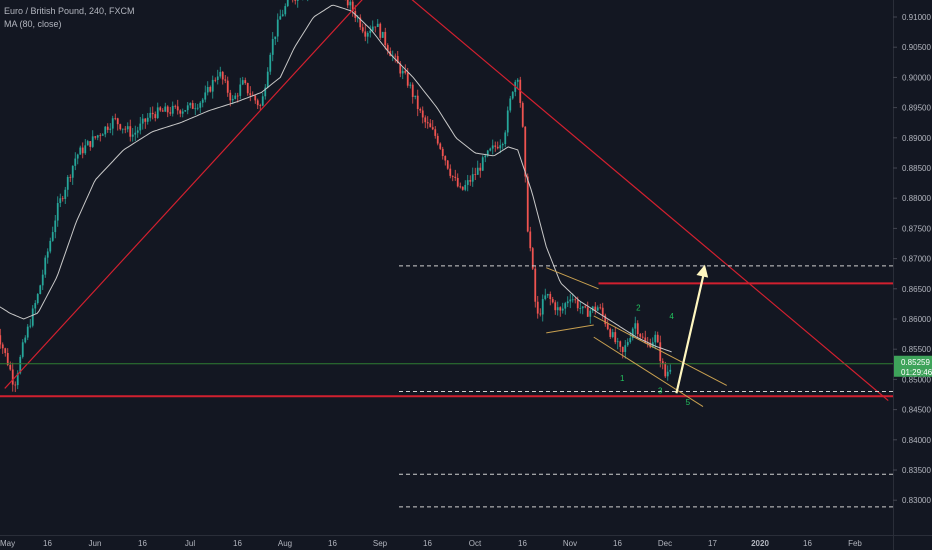 This screenshot has width=932, height=550. What do you see at coordinates (916, 17) in the screenshot?
I see `price-tick-label: 0.91000` at bounding box center [916, 17].